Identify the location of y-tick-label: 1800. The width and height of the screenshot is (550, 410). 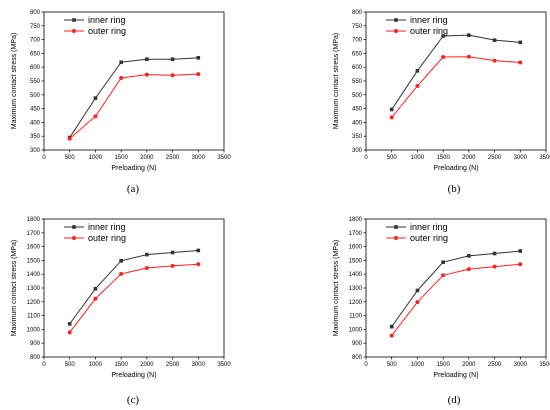
(34, 220).